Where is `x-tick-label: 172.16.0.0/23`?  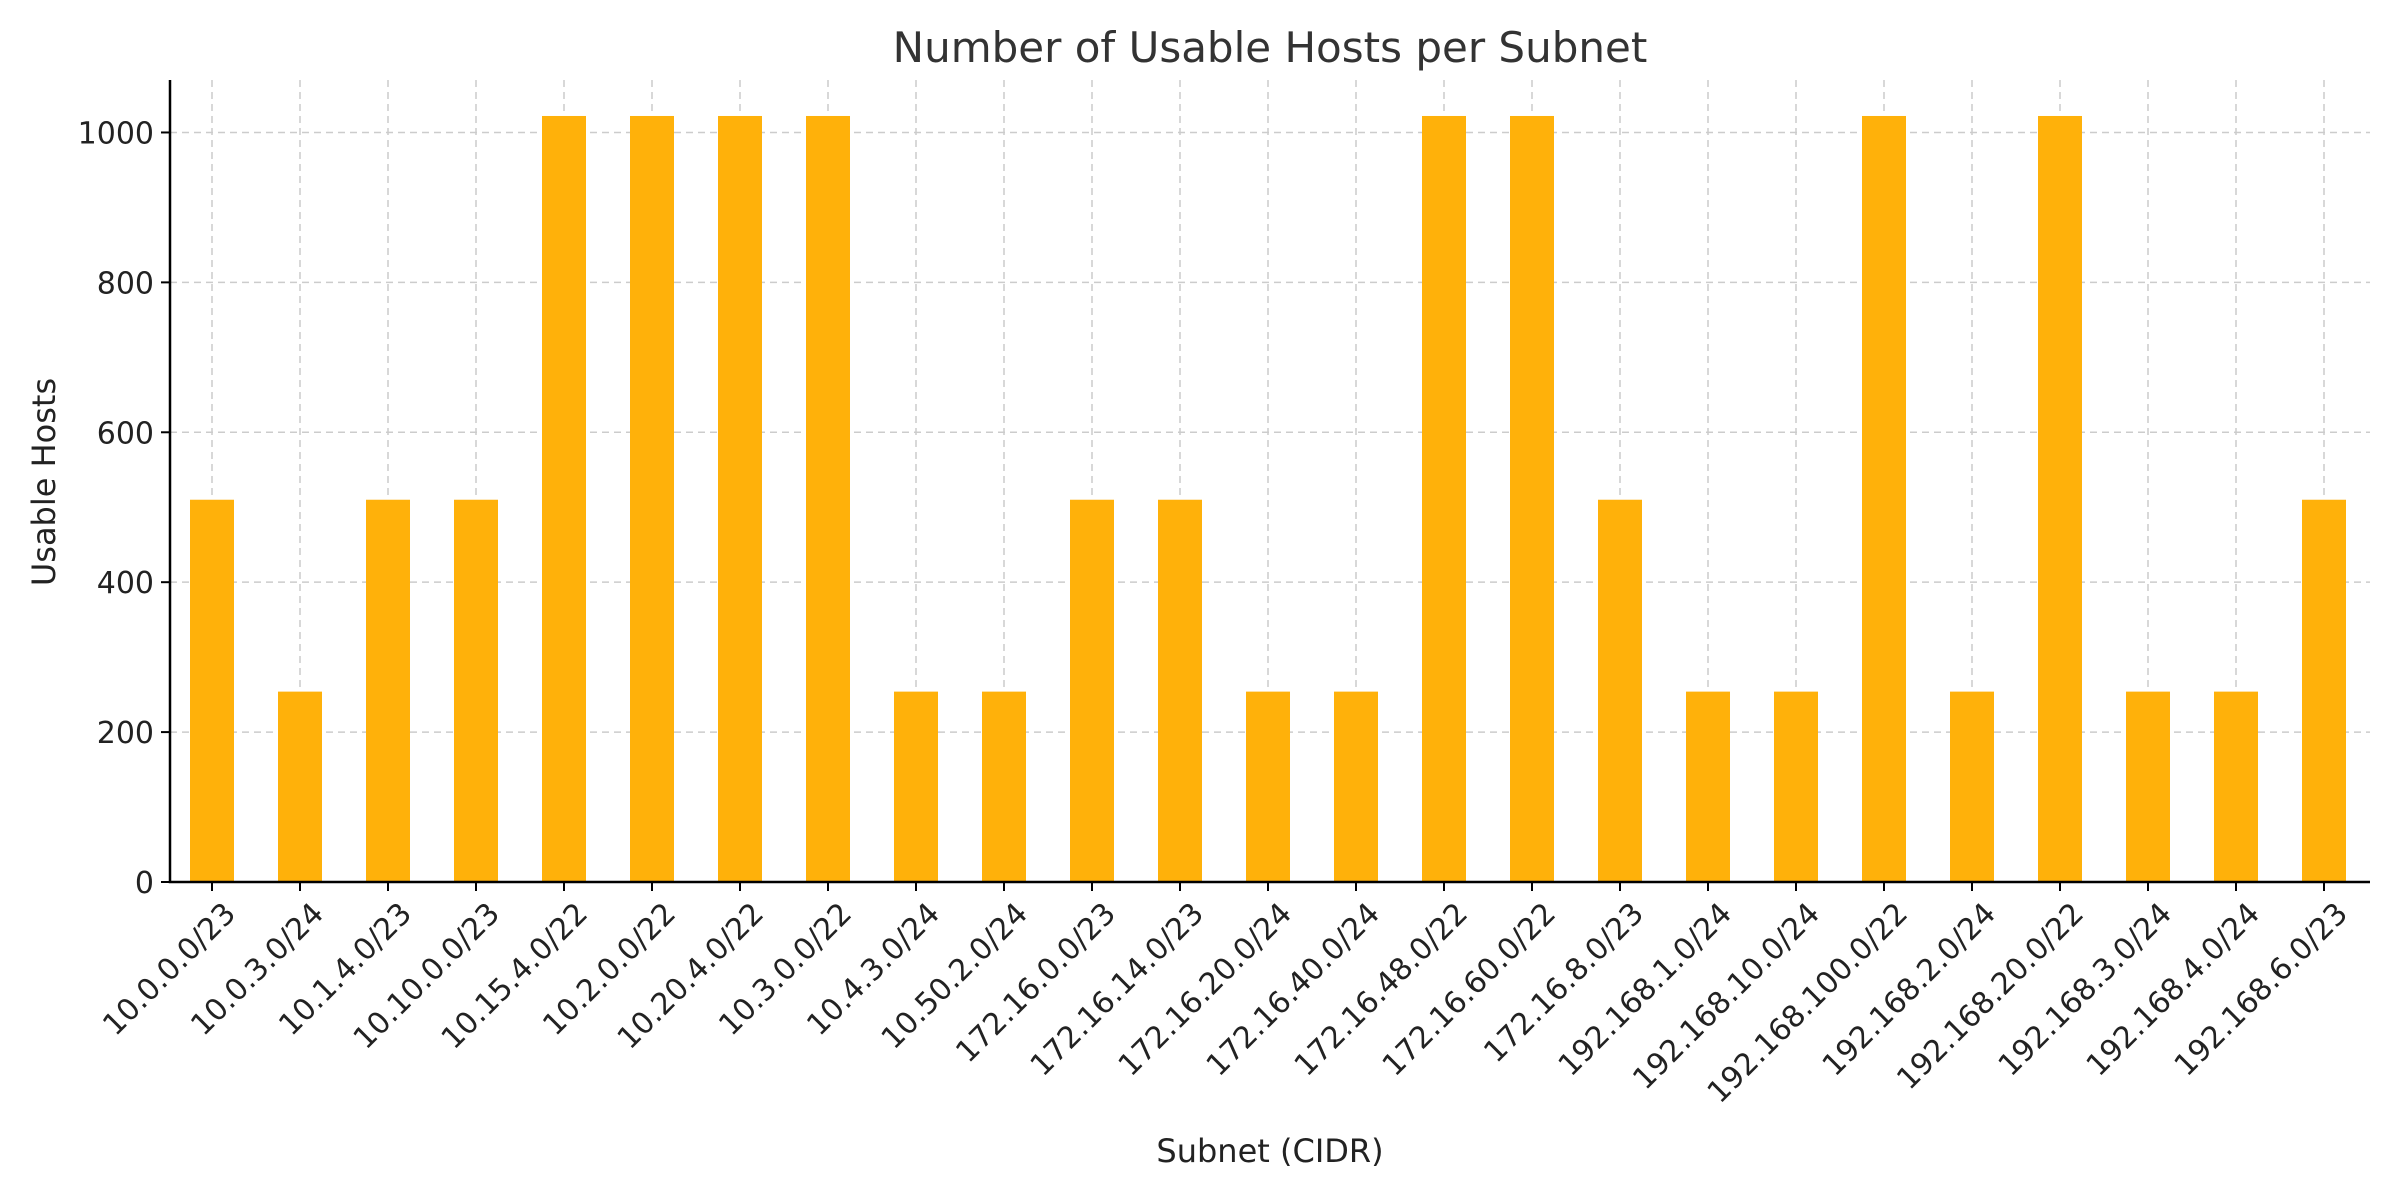
x-tick-label: 172.16.0.0/23 is located at coordinates (1036, 983).